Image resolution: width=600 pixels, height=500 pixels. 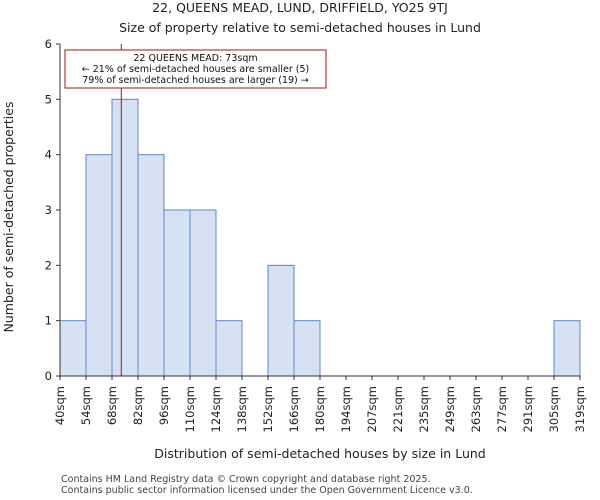 I want to click on y-ticks-group: 0 1 2 3 4 5 6, so click(x=52, y=210).